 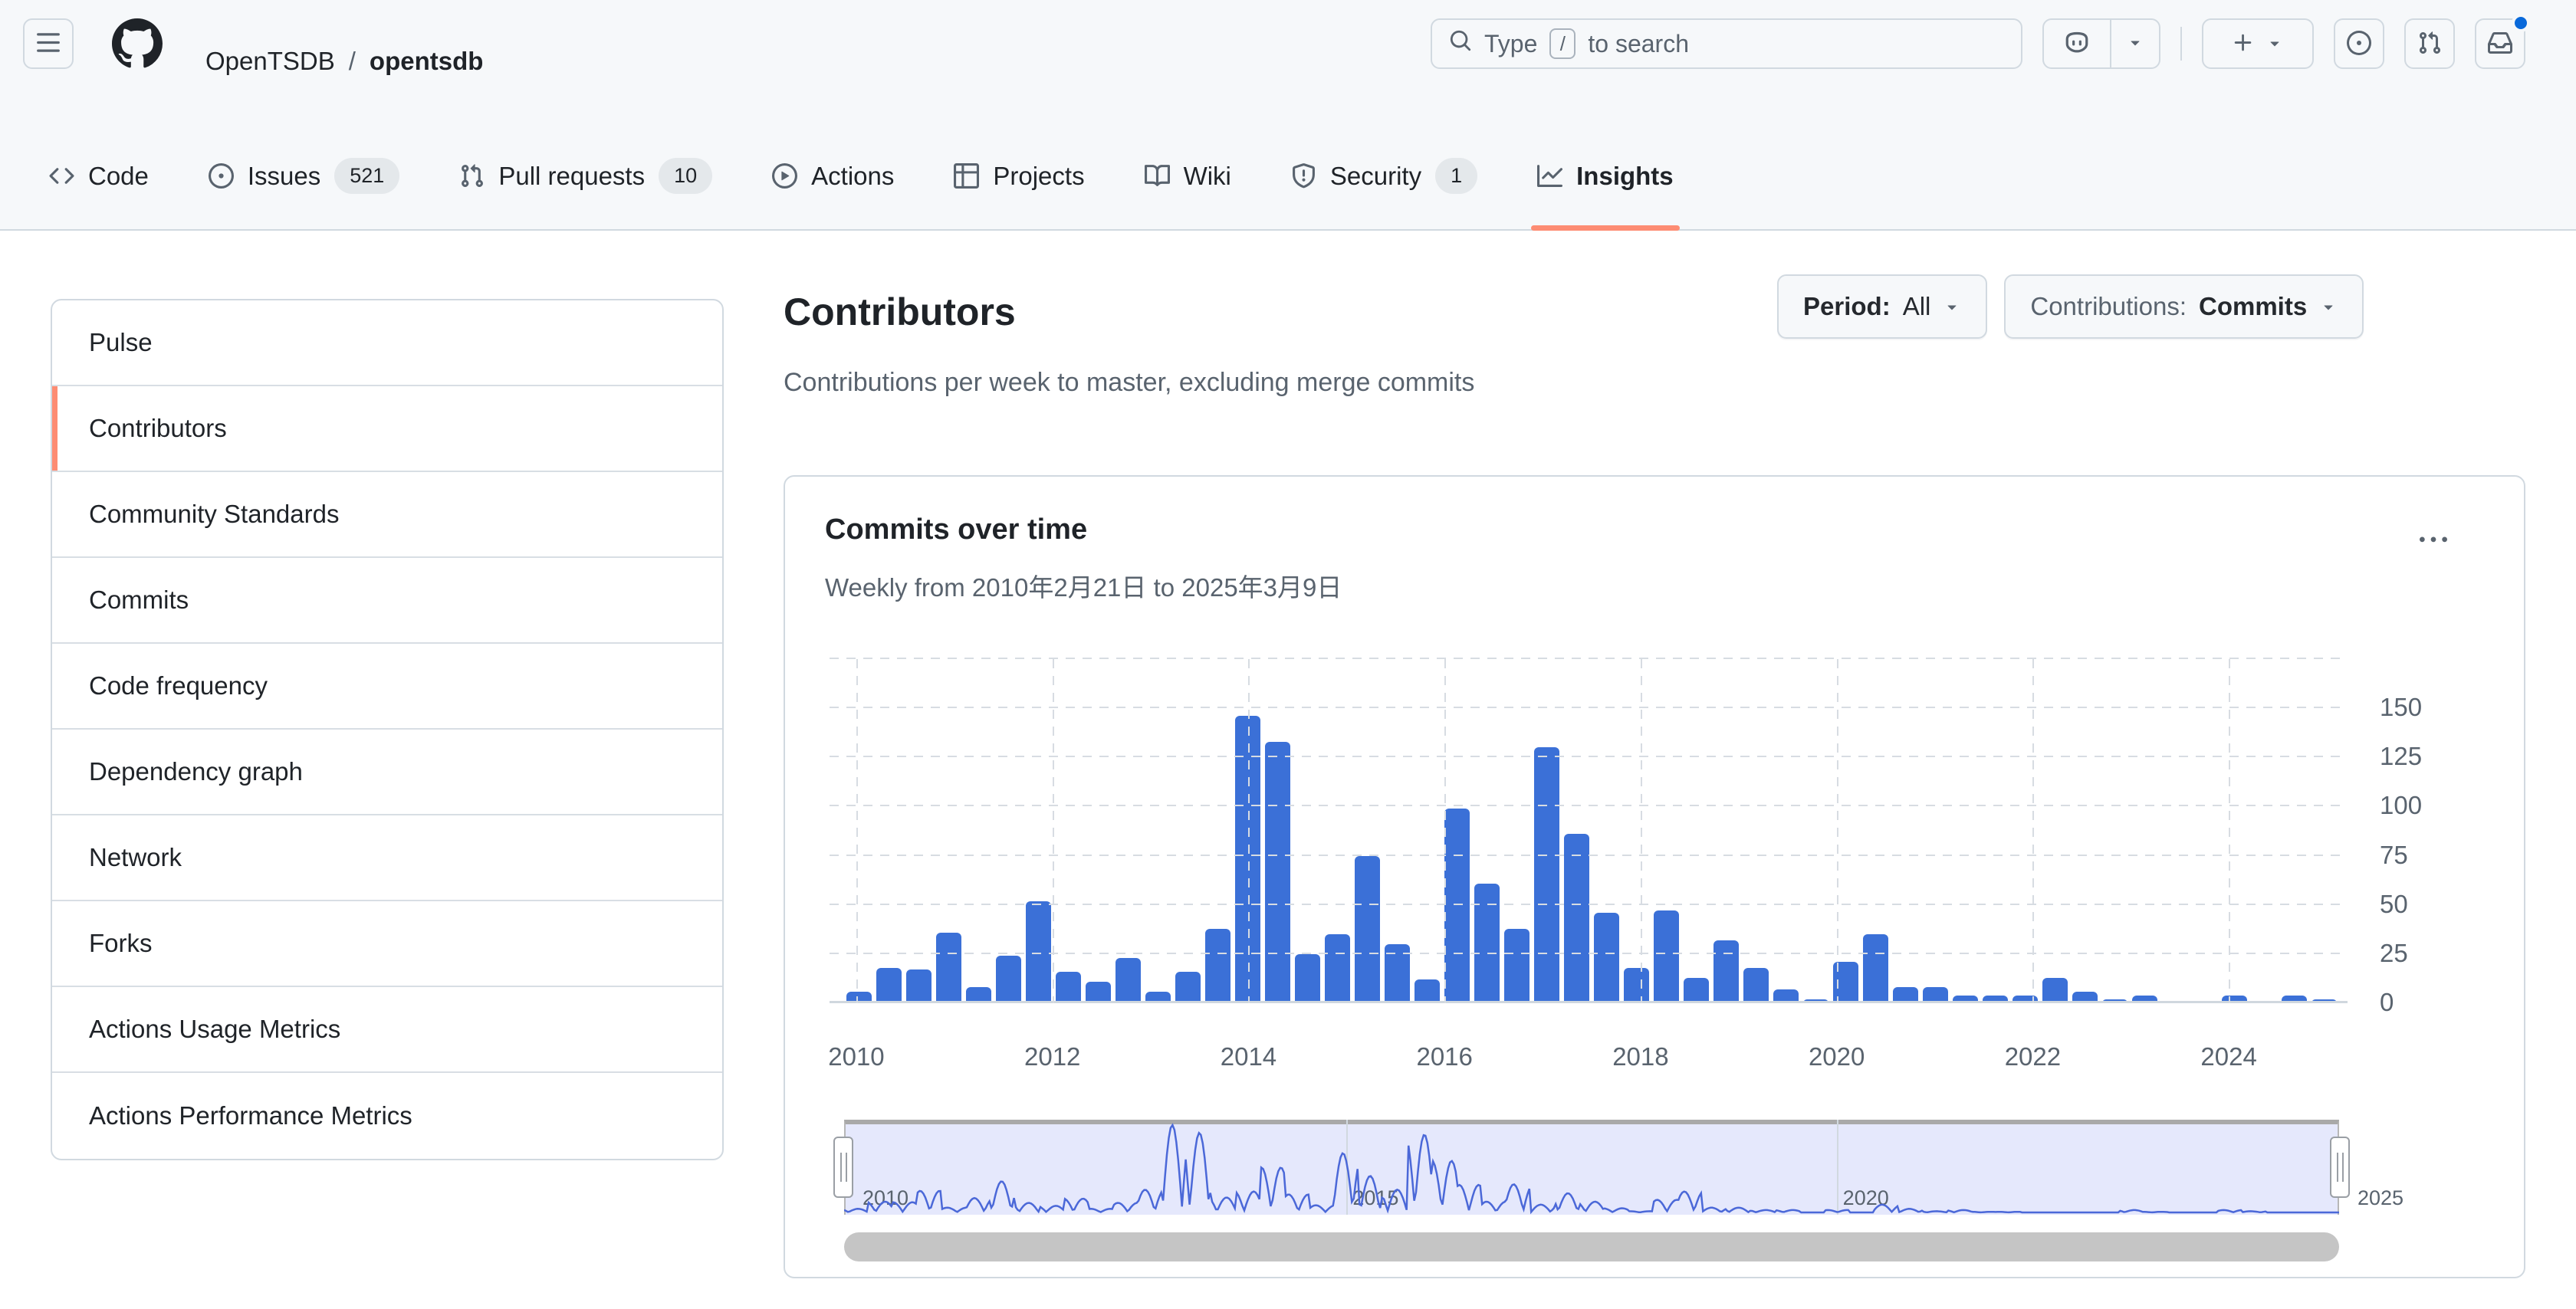 What do you see at coordinates (2502, 42) in the screenshot?
I see `inbox-button` at bounding box center [2502, 42].